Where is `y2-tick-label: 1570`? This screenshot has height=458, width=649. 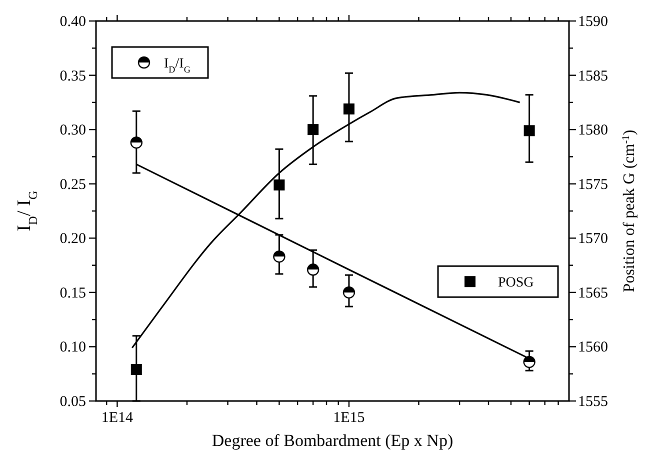 y2-tick-label: 1570 is located at coordinates (593, 239).